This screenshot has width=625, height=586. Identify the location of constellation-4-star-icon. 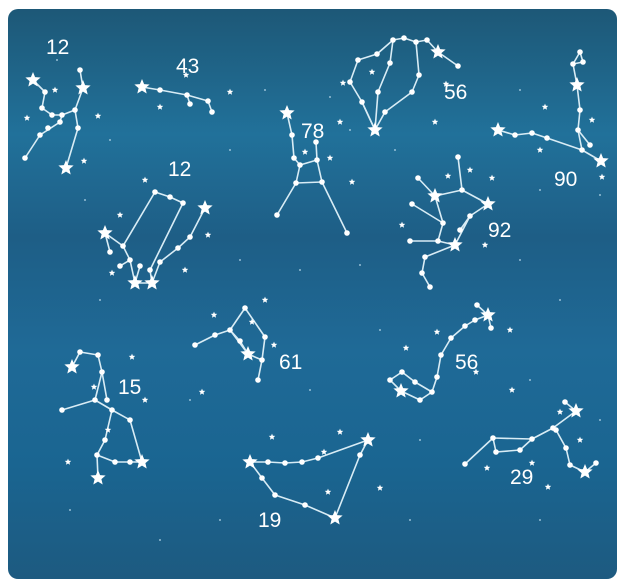
(446, 83).